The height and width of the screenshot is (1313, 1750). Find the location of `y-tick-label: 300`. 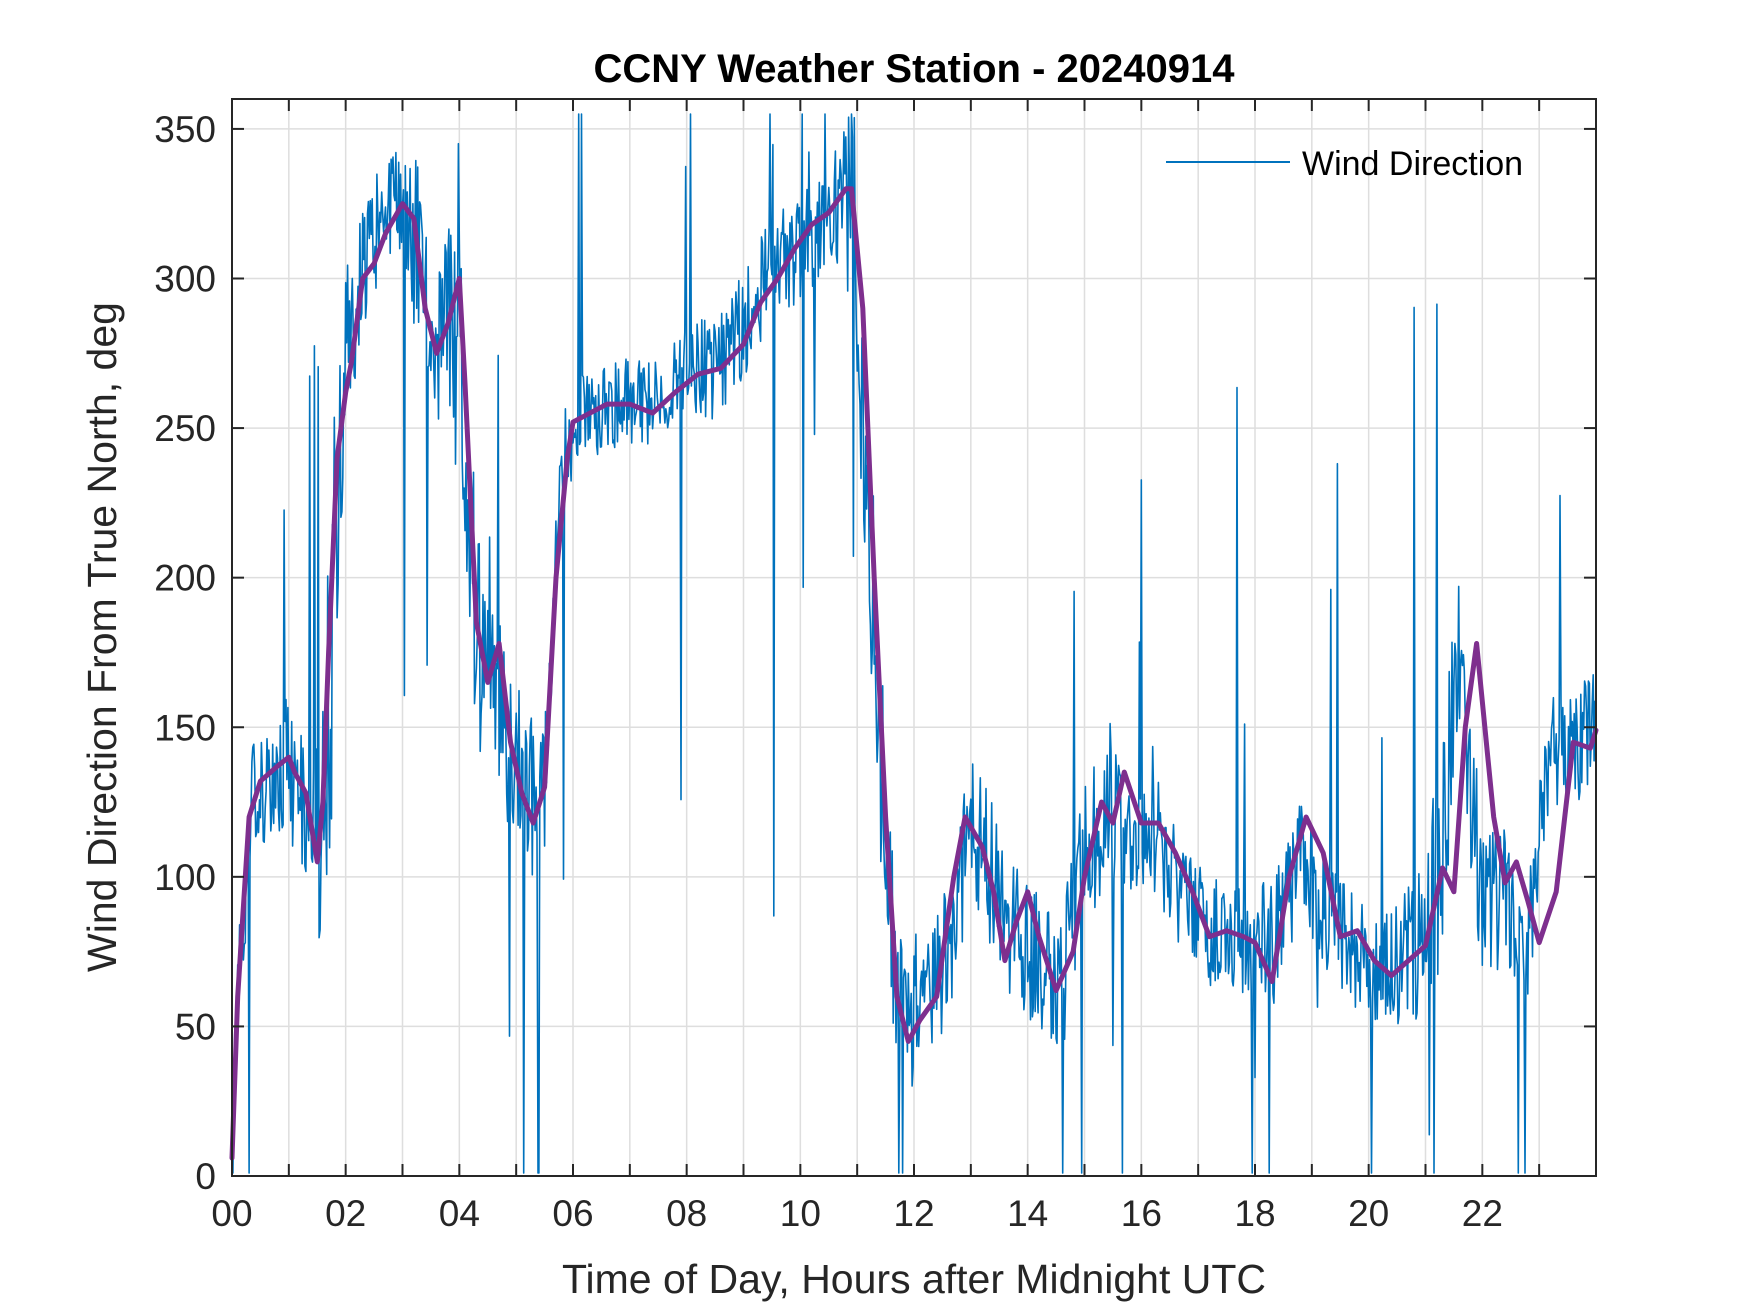

y-tick-label: 300 is located at coordinates (185, 279).